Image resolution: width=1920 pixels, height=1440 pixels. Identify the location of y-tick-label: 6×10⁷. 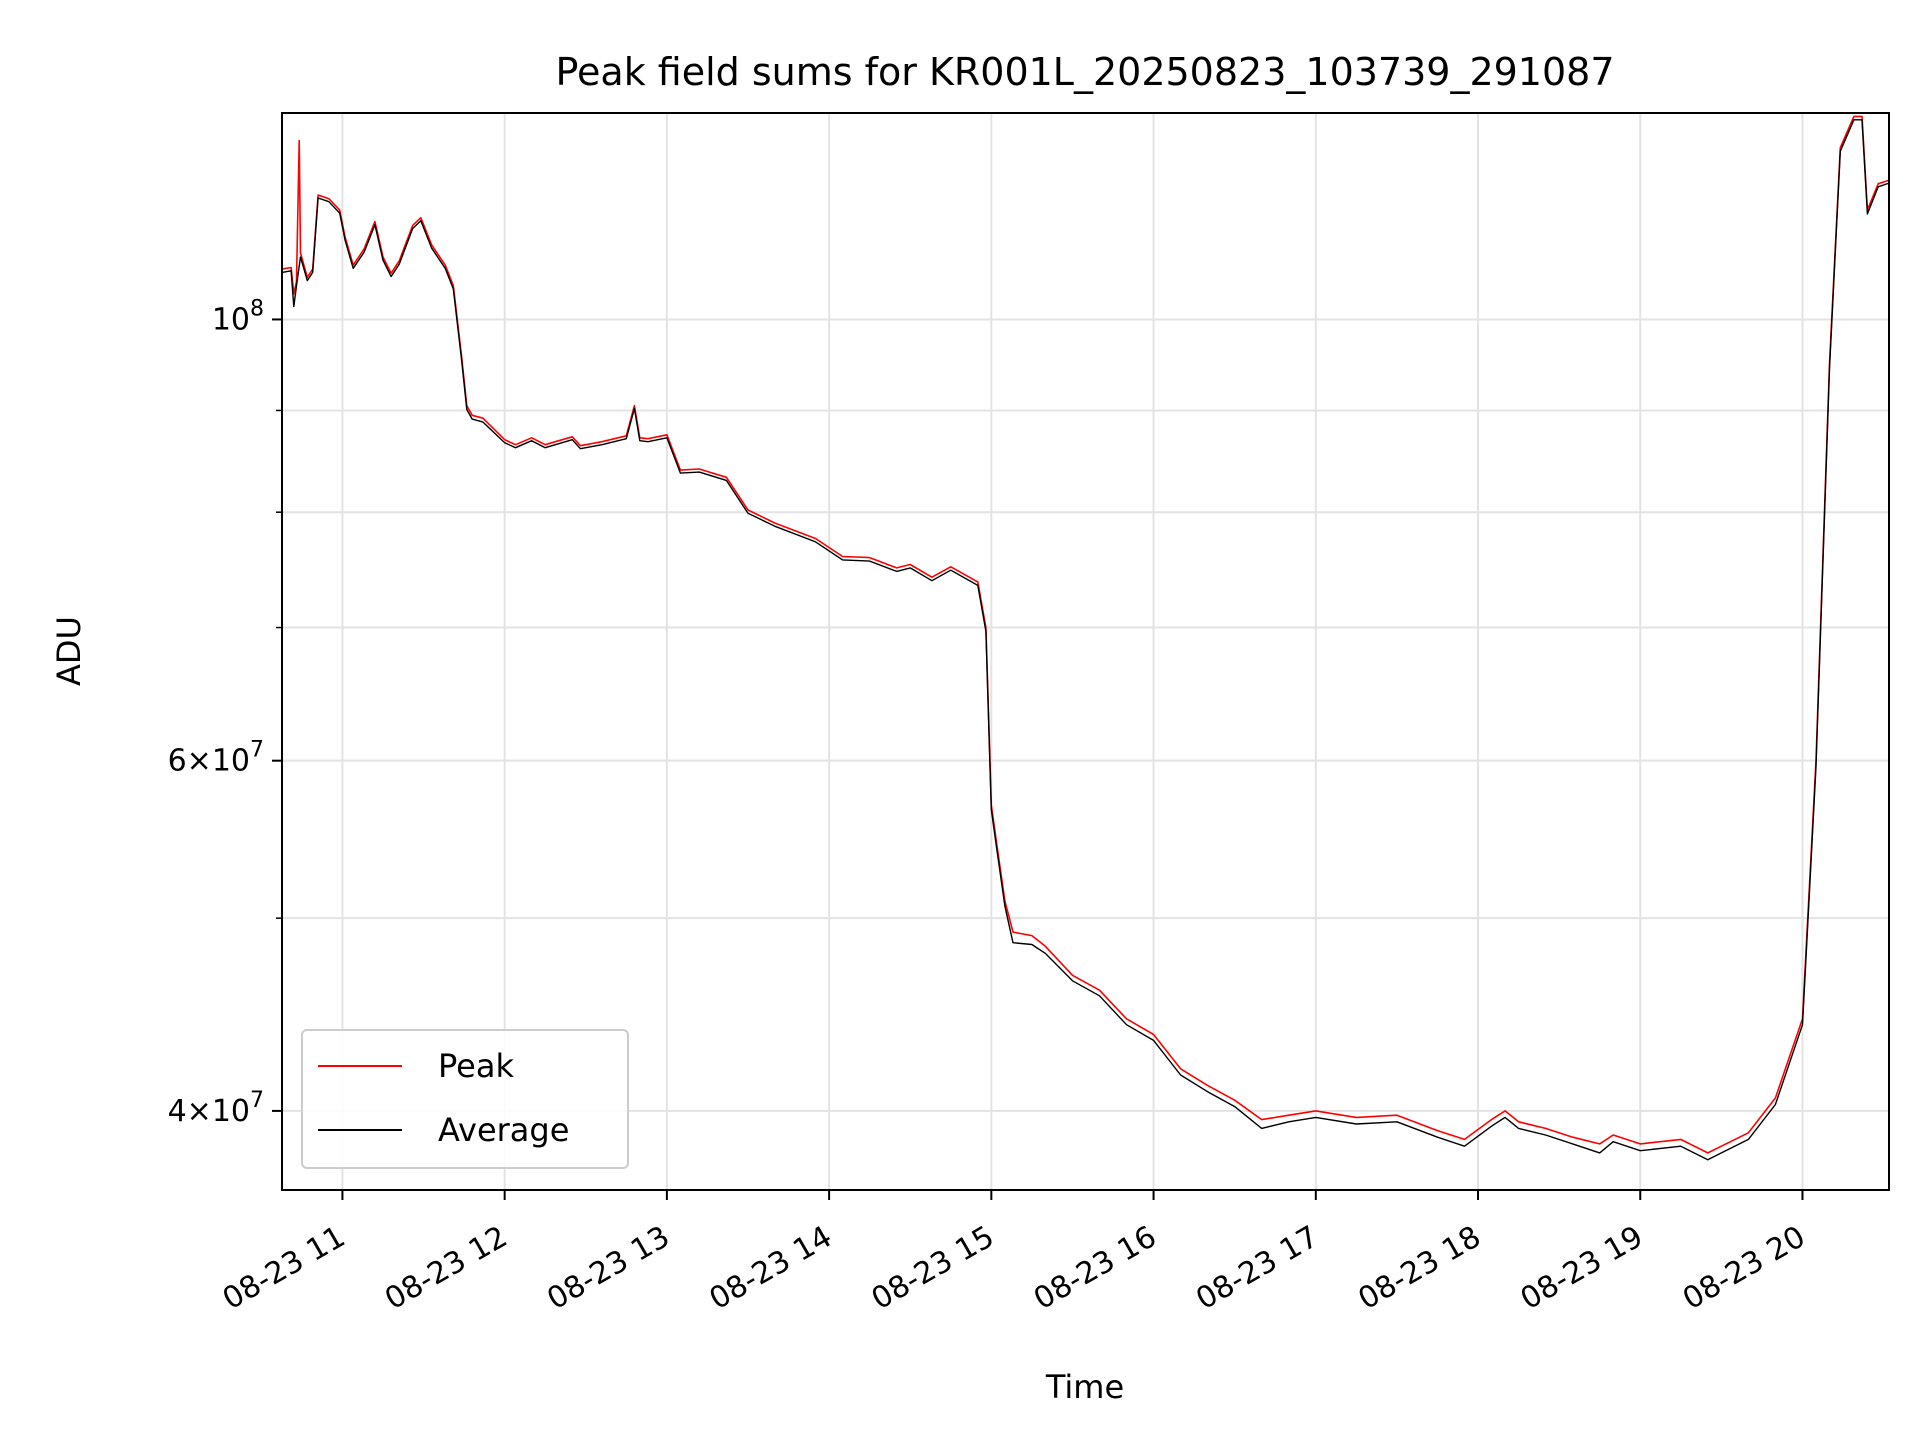
(216, 758).